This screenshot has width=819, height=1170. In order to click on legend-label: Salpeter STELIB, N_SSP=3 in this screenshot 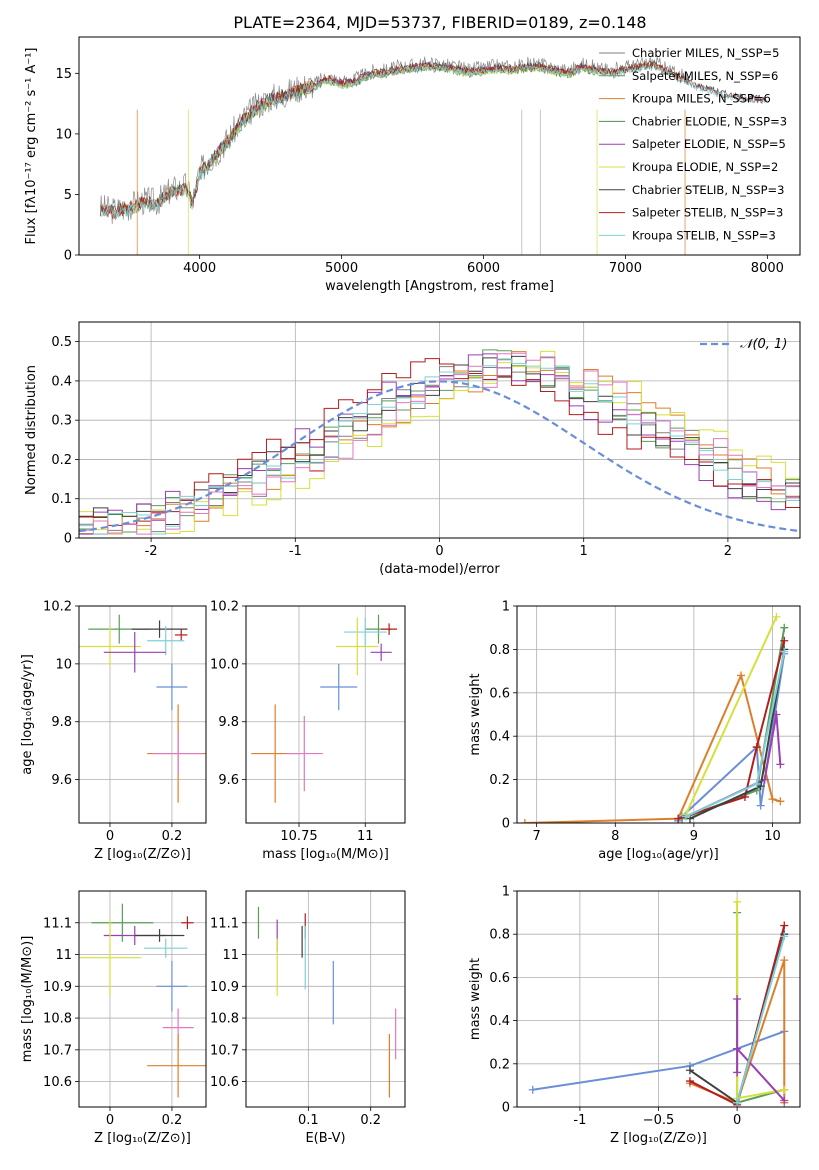, I will do `click(707, 213)`.